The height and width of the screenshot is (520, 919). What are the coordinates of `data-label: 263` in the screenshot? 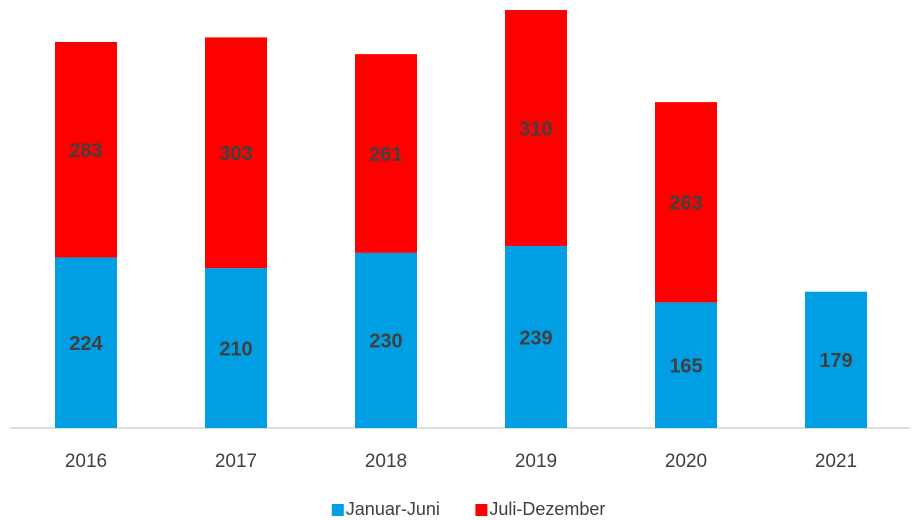 It's located at (685, 204).